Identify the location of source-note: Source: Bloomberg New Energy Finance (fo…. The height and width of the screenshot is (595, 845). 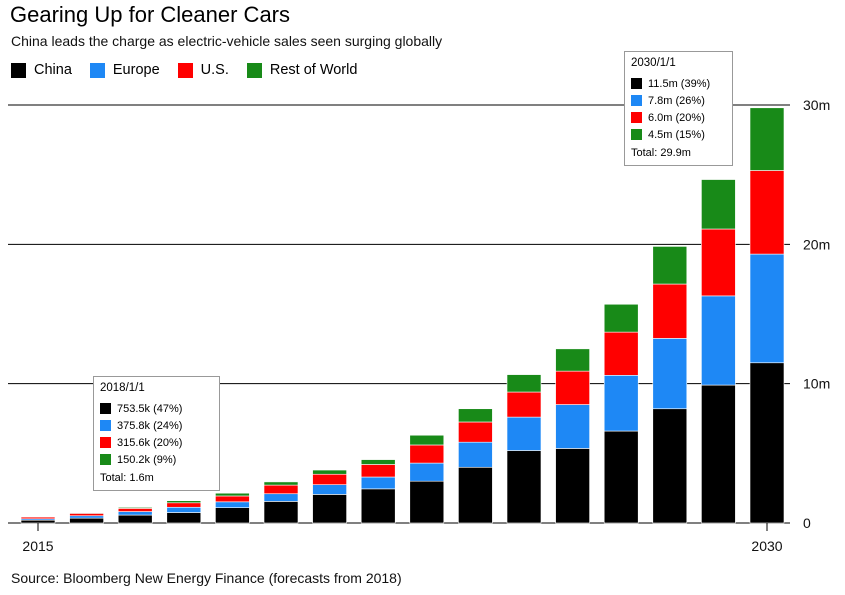
(206, 578).